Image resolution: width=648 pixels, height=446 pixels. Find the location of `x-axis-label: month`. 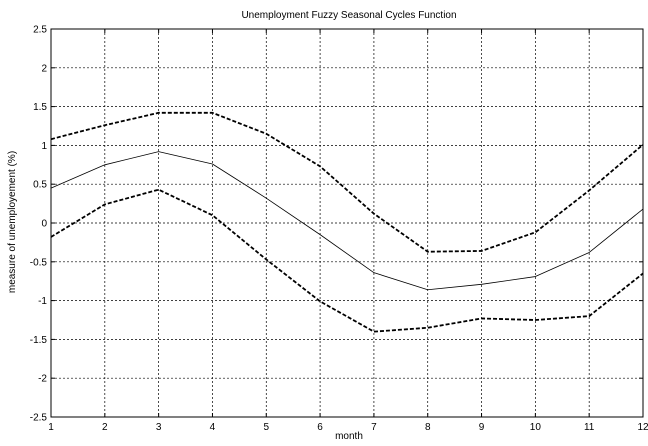

x-axis-label: month is located at coordinates (349, 436).